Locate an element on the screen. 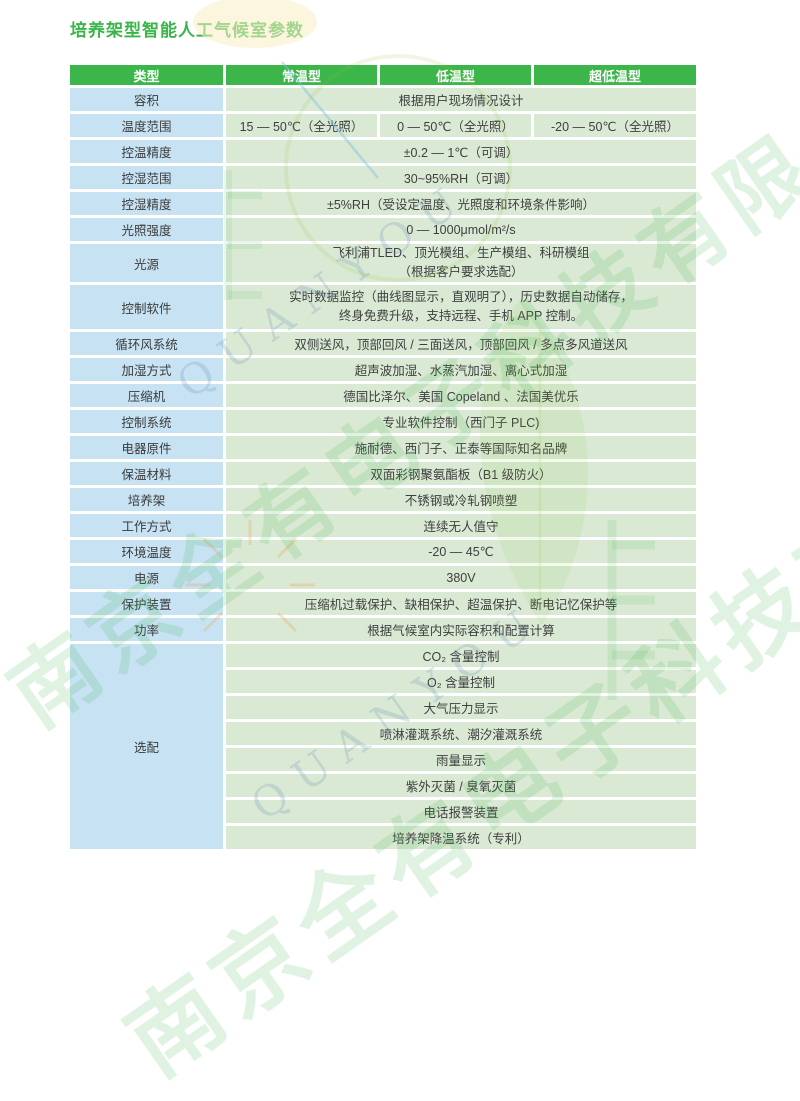  row-value: ±5%RH（受设定温度、光照度和环境条件影响） is located at coordinates (461, 203).